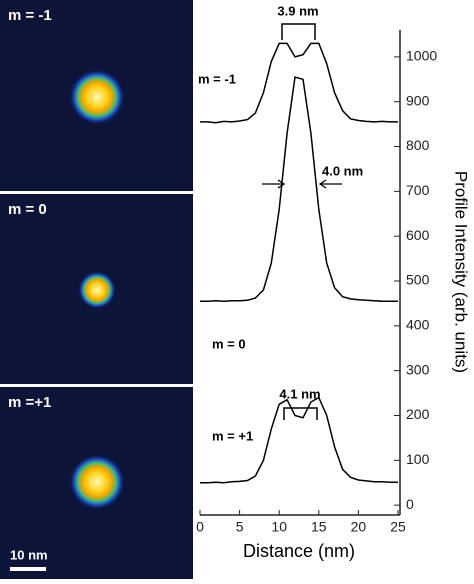  What do you see at coordinates (342, 170) in the screenshot?
I see `annotation: 4.0 nm` at bounding box center [342, 170].